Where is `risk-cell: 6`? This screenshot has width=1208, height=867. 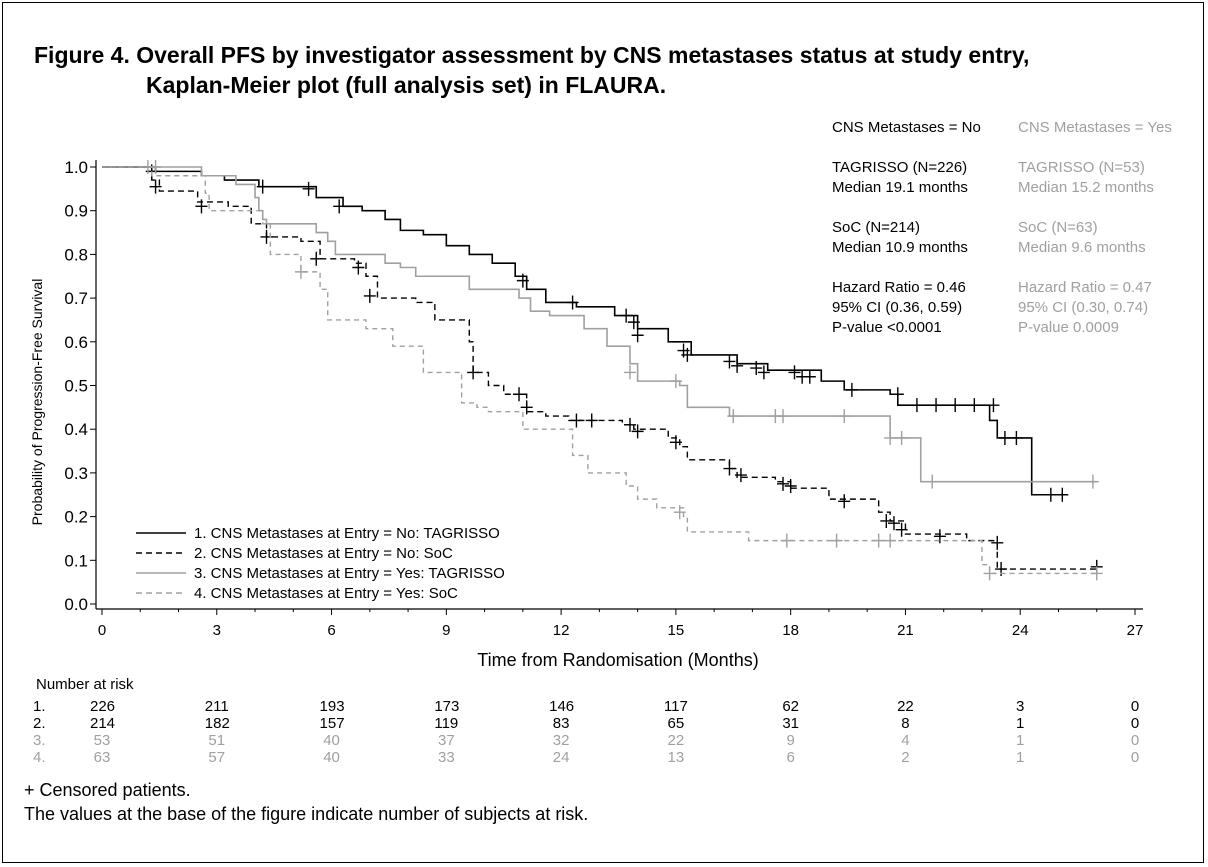
risk-cell: 6 is located at coordinates (790, 757).